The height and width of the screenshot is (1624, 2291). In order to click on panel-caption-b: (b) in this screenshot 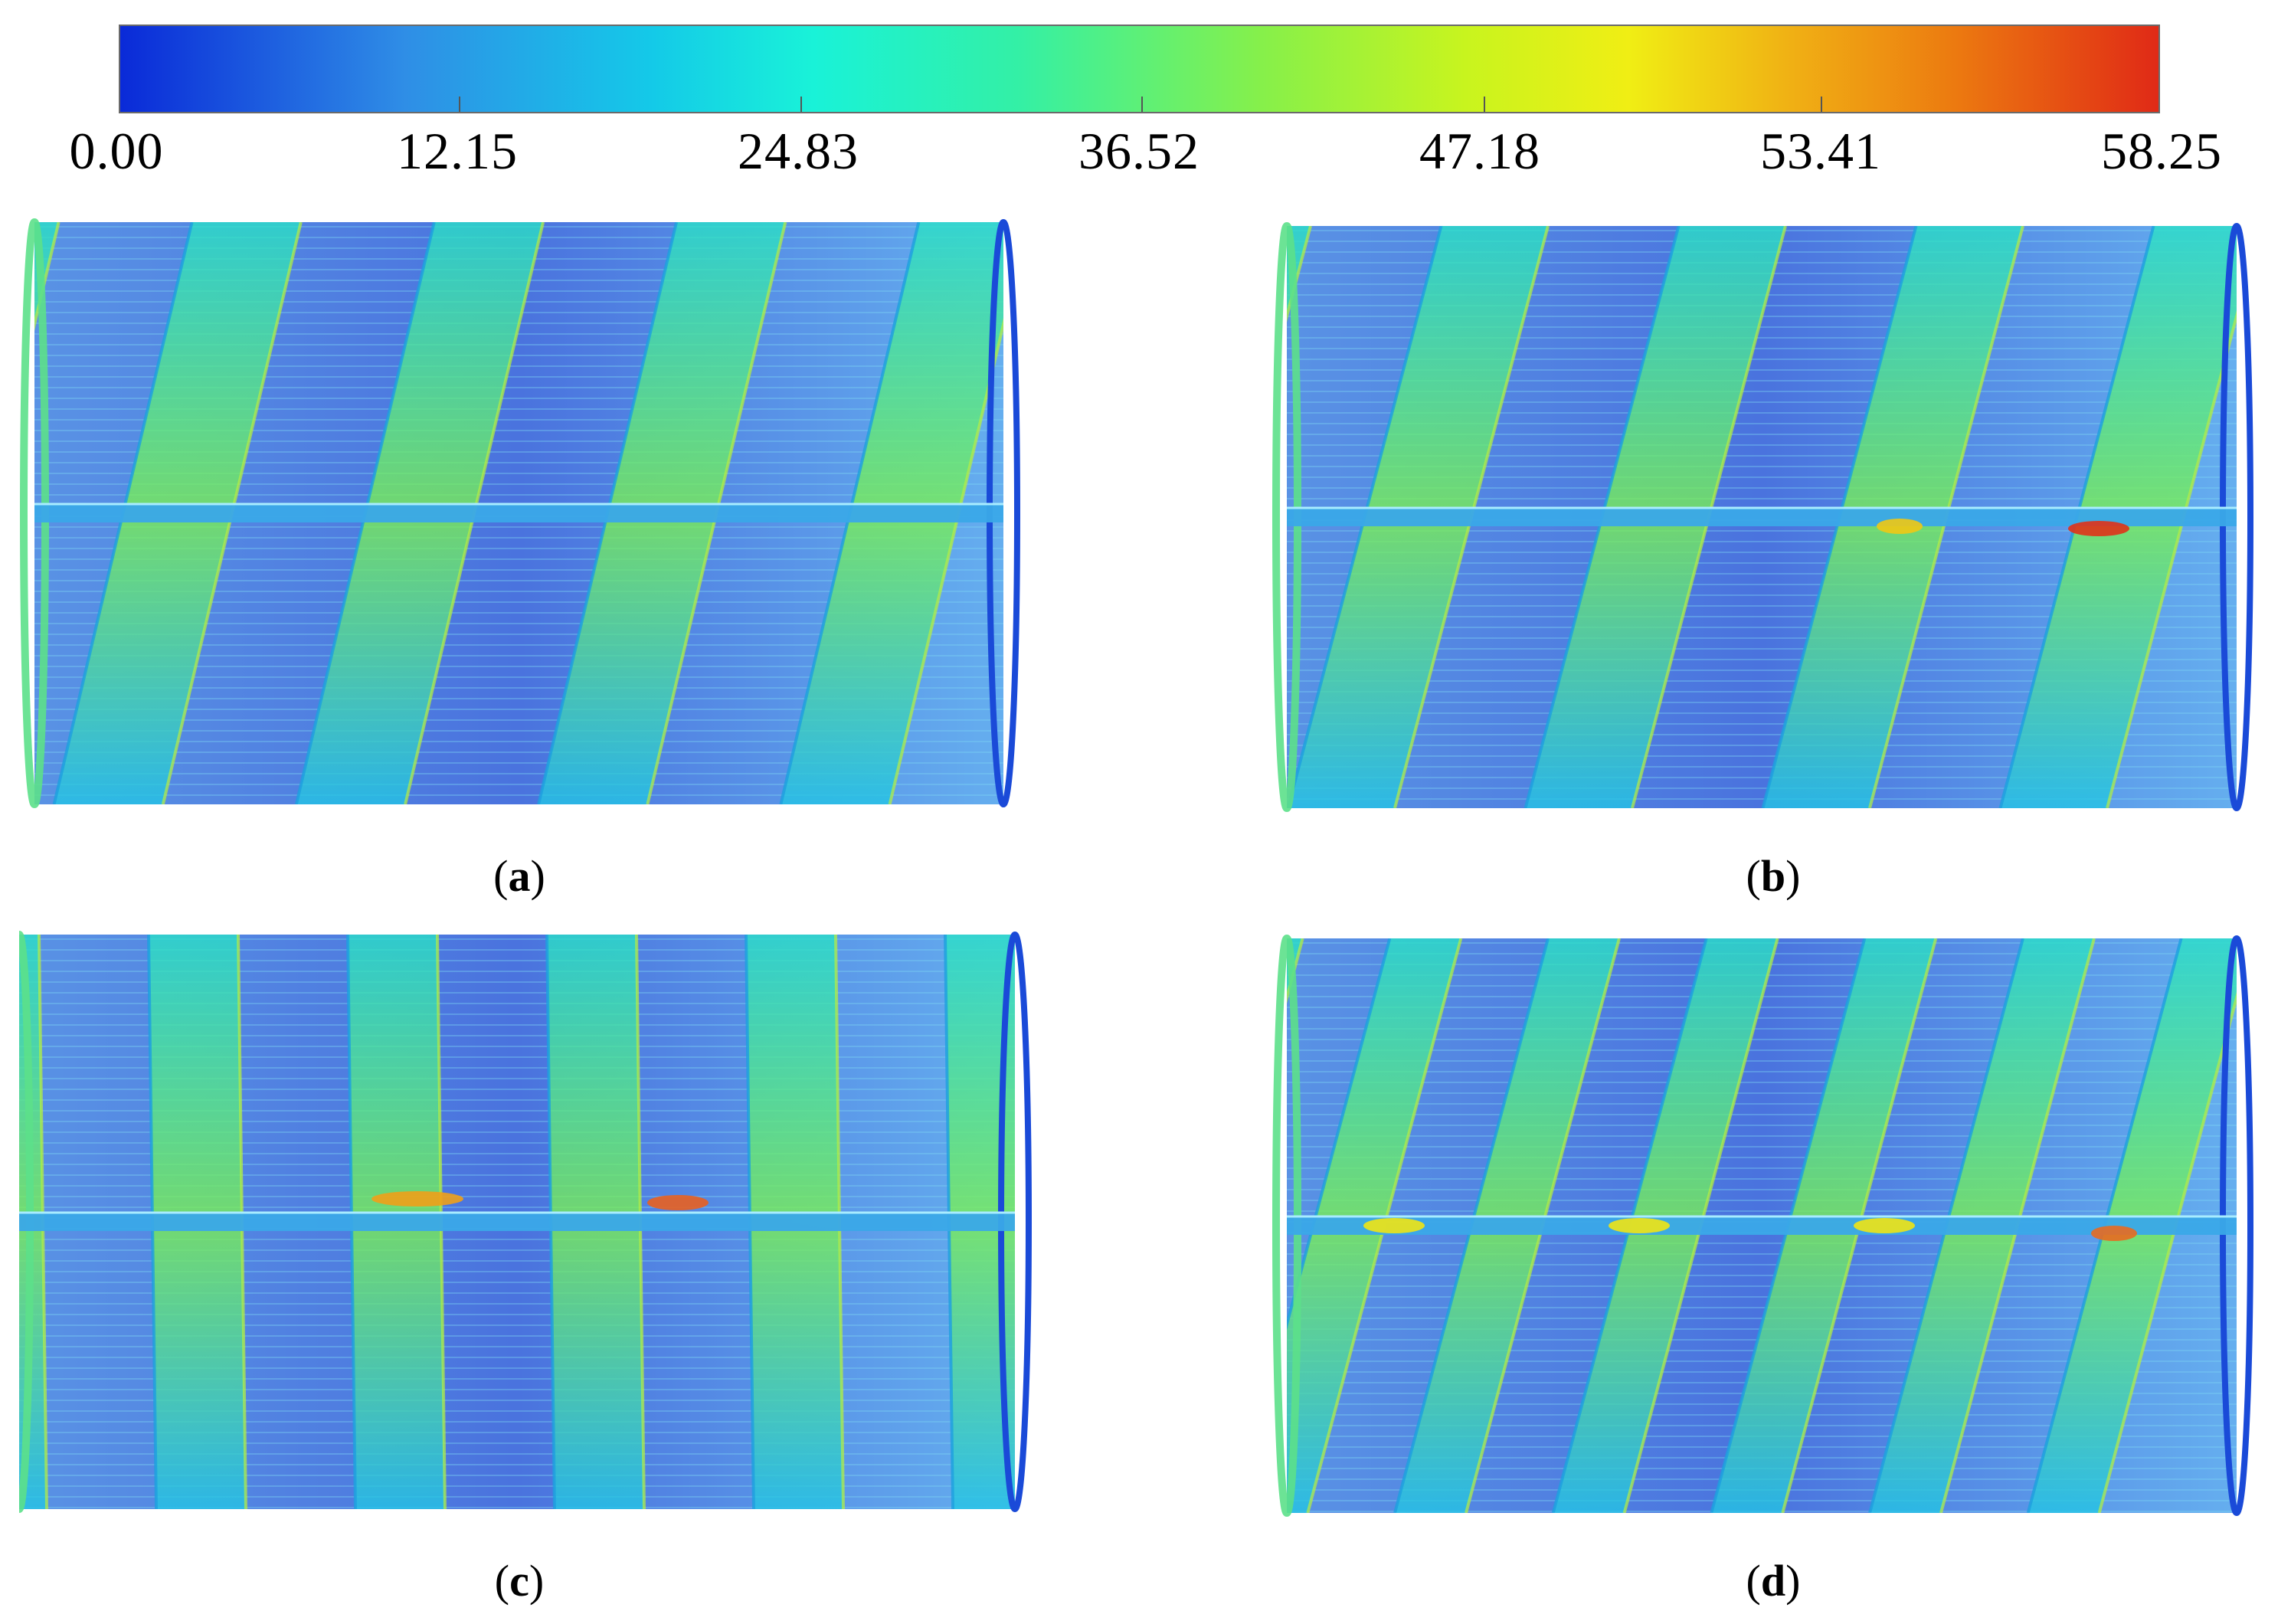, I will do `click(1773, 876)`.